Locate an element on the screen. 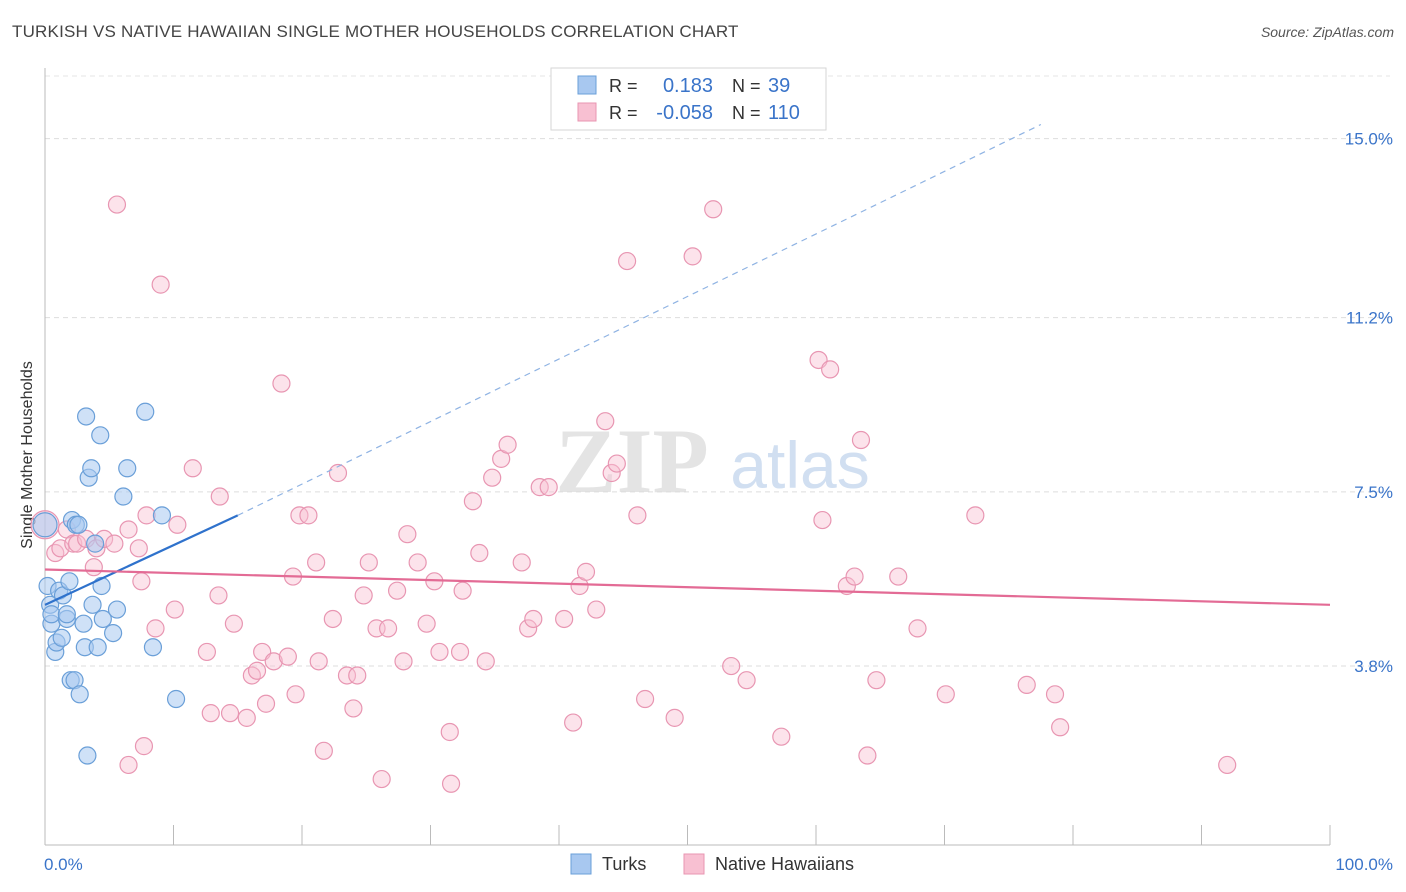  y-tick-label: 3.8% is located at coordinates (1373, 666).